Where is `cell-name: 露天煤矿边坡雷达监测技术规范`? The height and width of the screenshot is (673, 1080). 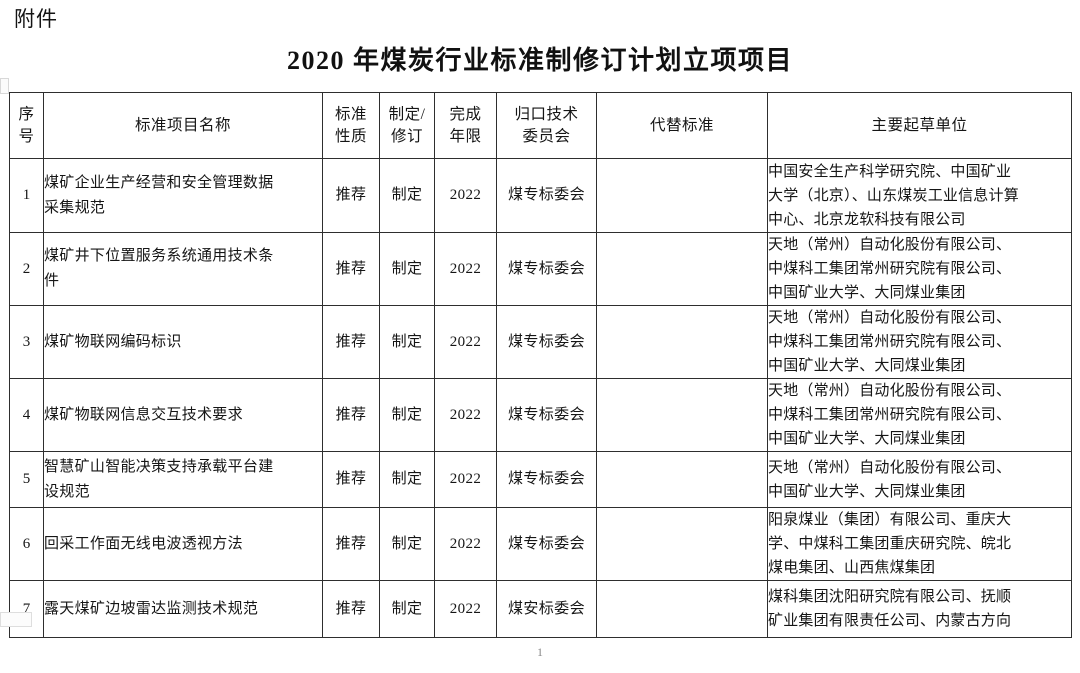 cell-name: 露天煤矿边坡雷达监测技术规范 is located at coordinates (183, 609).